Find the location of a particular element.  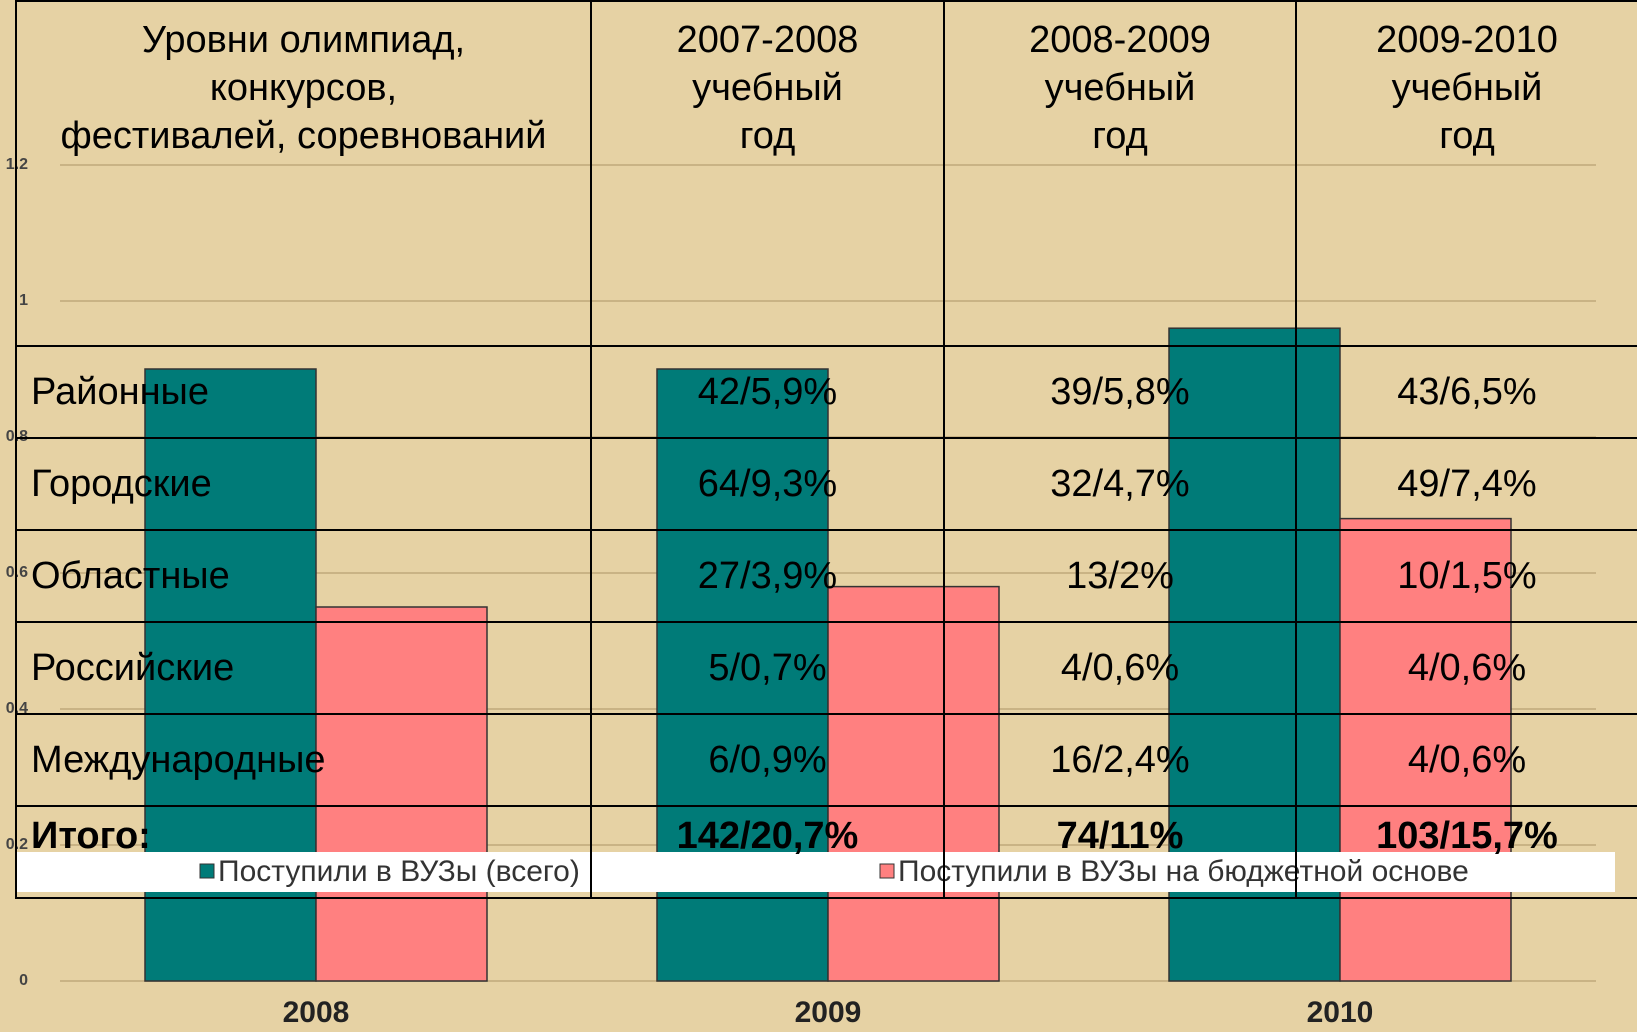

table-cell: 16/2,4% is located at coordinates (1120, 760).